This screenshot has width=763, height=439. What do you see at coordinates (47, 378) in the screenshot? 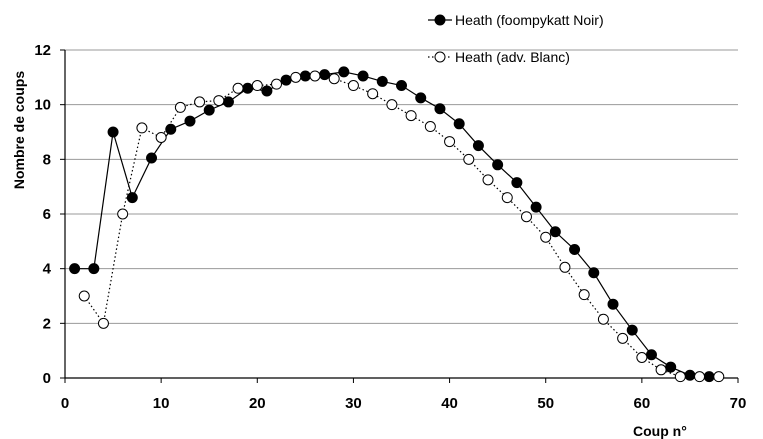
I see `y-tick-label: 0` at bounding box center [47, 378].